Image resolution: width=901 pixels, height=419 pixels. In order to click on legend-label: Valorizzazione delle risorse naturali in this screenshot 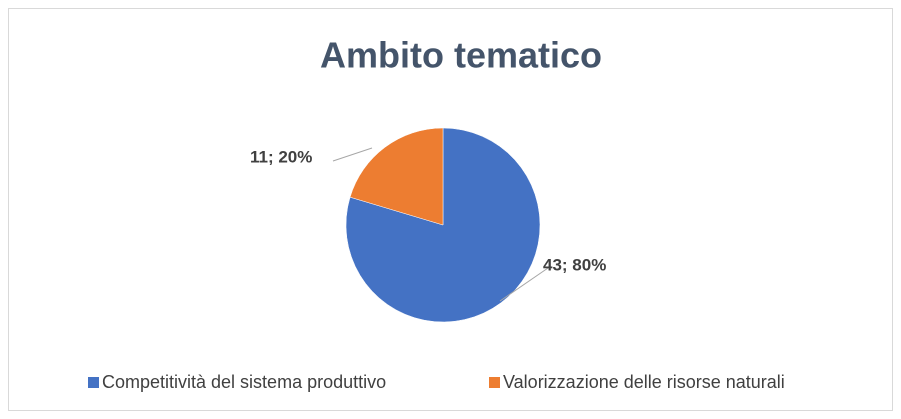, I will do `click(644, 382)`.